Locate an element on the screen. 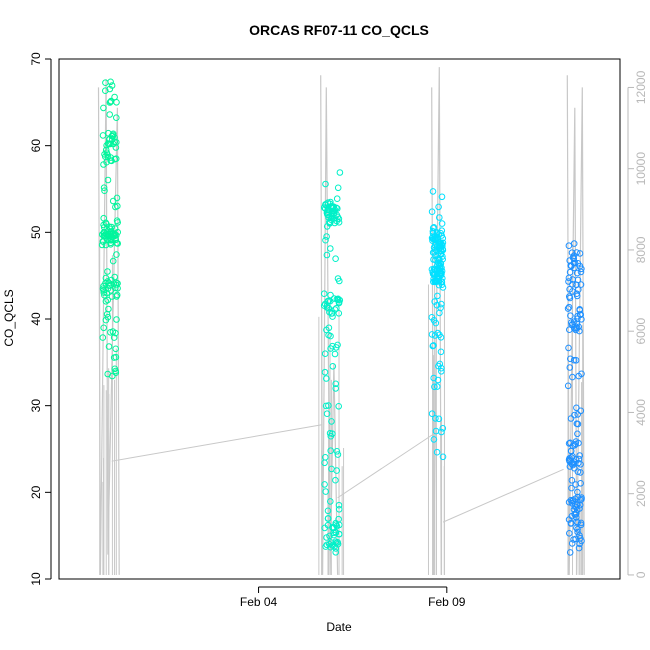 This screenshot has height=650, width=650. y2-tick-label: 0 is located at coordinates (641, 574).